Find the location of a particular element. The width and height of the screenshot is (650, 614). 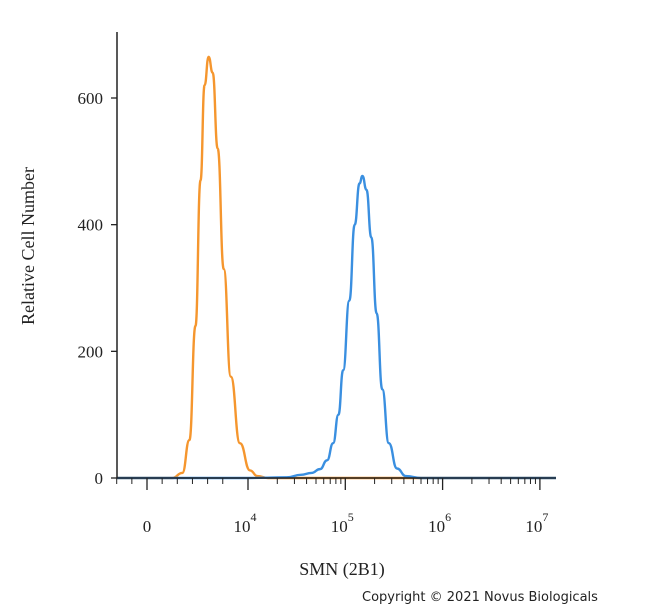

x-tick-label: 10⁷ is located at coordinates (536, 523).